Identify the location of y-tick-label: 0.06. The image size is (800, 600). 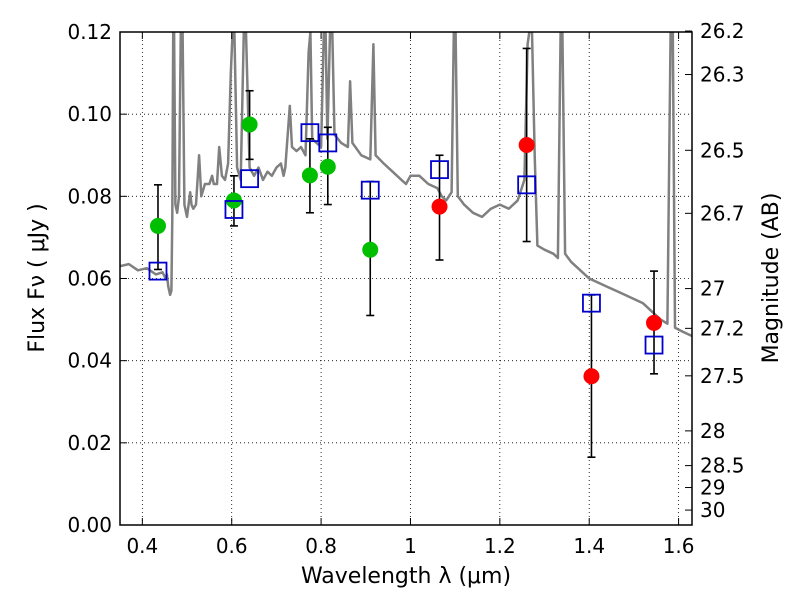
(89, 279).